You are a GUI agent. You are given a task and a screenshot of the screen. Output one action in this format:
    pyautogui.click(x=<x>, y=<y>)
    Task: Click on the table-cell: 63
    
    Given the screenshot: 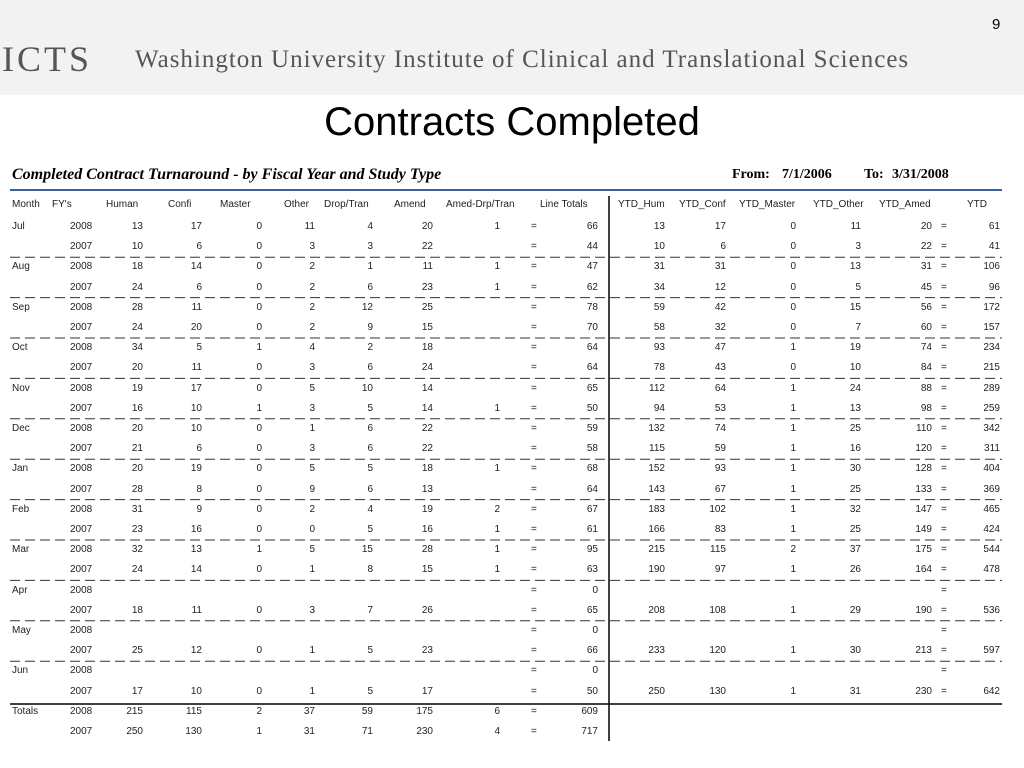 What is the action you would take?
    pyautogui.click(x=592, y=570)
    